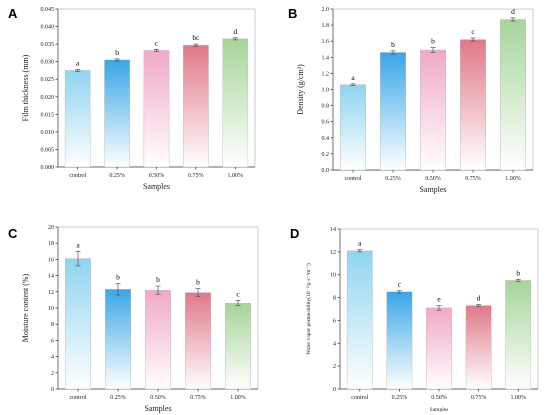 The width and height of the screenshot is (550, 415). What do you see at coordinates (308, 309) in the screenshot?
I see `y-axis-label: Water vapor permeability(10⁻¹²g·s⁻¹m⁻¹)` at bounding box center [308, 309].